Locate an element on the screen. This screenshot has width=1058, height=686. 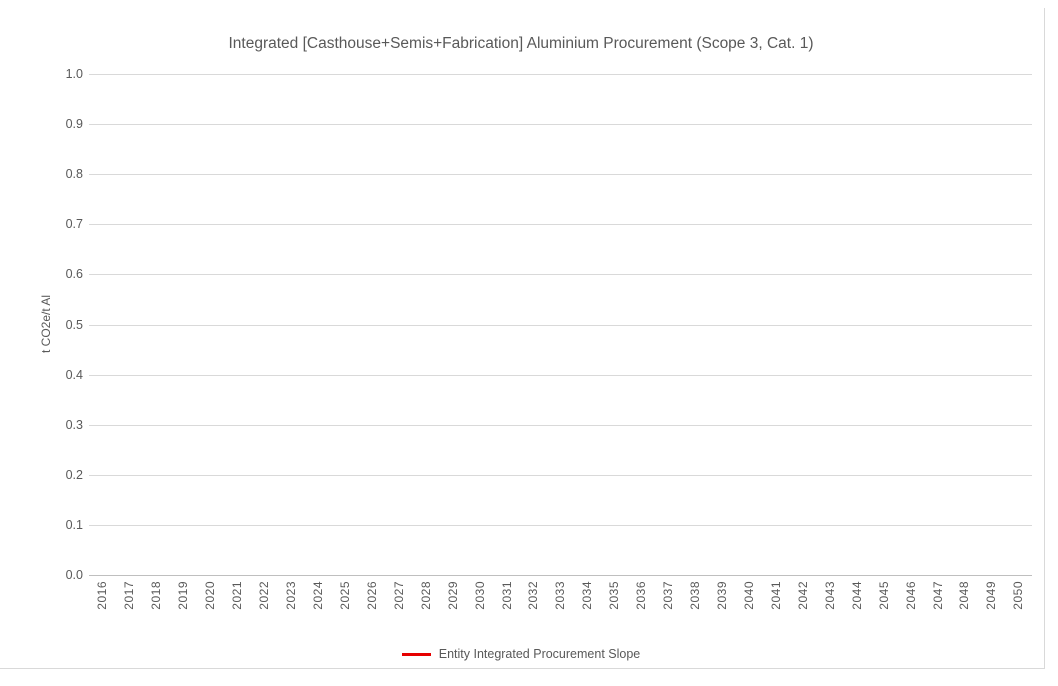
x-tick-label: 2035 is located at coordinates (614, 595).